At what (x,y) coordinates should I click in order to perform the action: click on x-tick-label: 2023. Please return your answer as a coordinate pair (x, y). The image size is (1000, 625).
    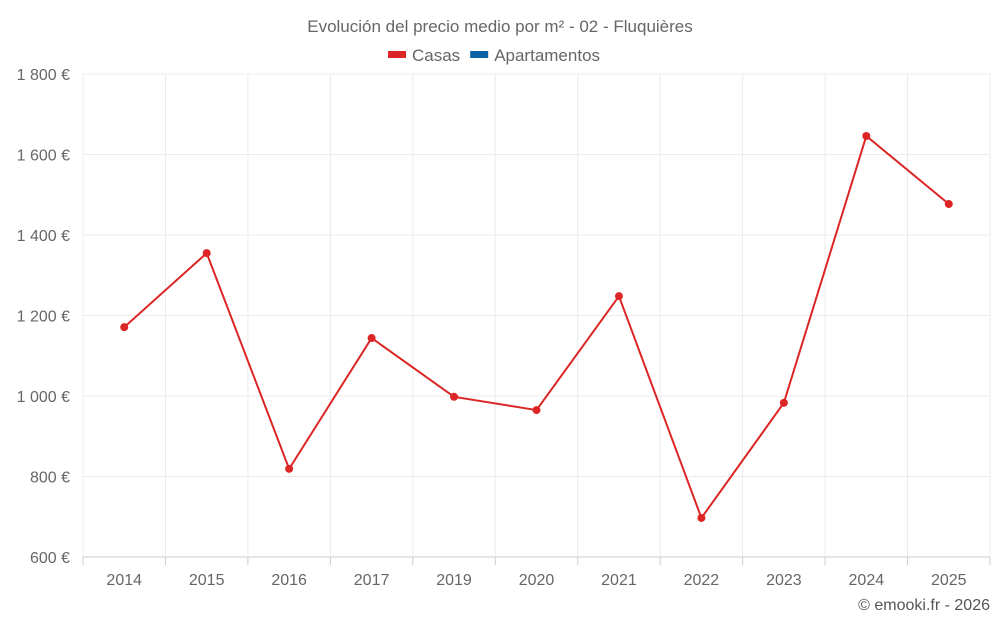
    Looking at the image, I should click on (784, 580).